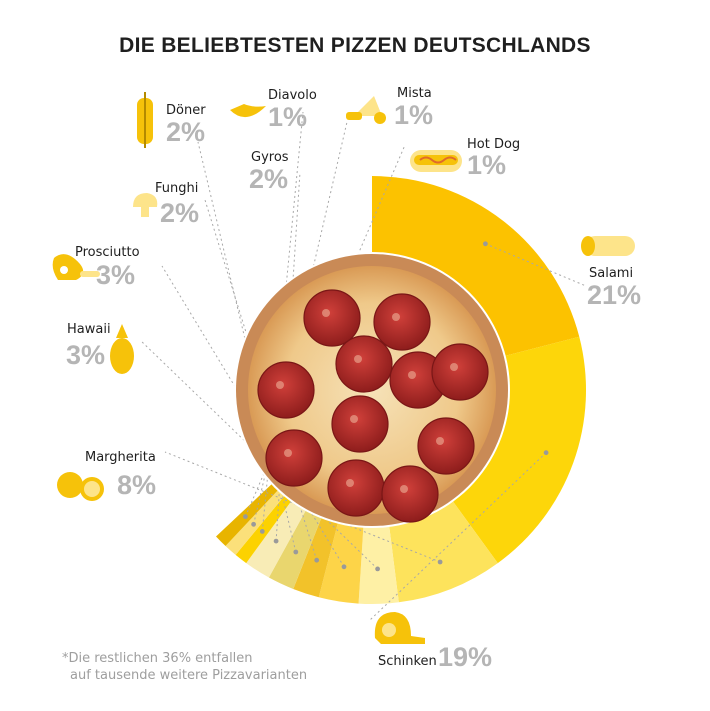 The height and width of the screenshot is (711, 710). What do you see at coordinates (366, 110) in the screenshot?
I see `mista-icon` at bounding box center [366, 110].